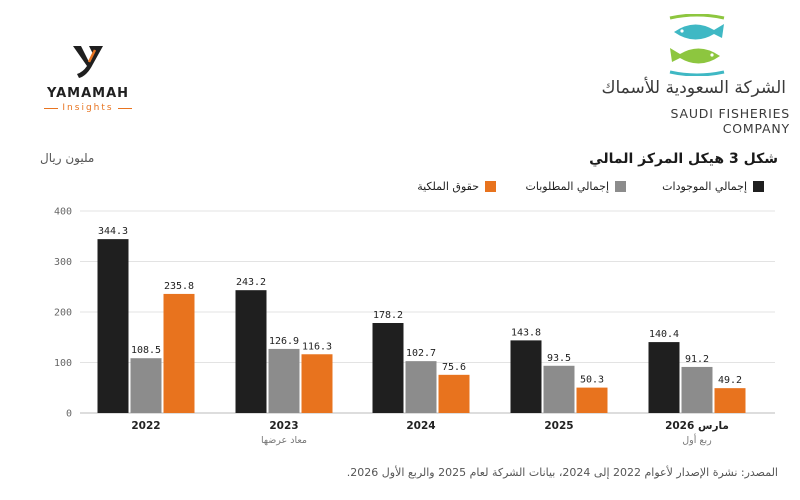 The image size is (800, 500). What do you see at coordinates (251, 282) in the screenshot?
I see `data-label: 243.2` at bounding box center [251, 282].